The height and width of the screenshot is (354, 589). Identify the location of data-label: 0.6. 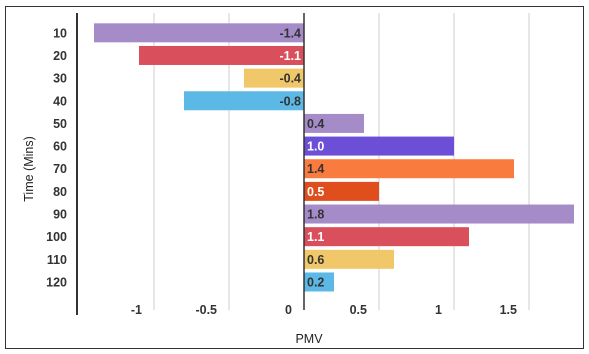
(315, 260).